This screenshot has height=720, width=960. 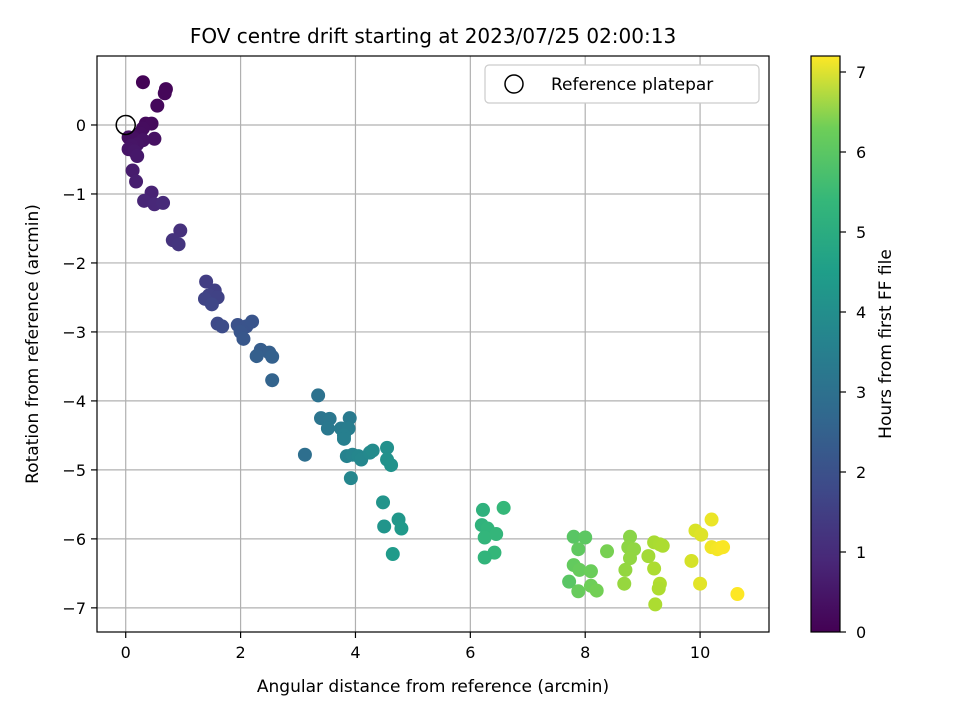 What do you see at coordinates (125, 125) in the screenshot?
I see `reference-platepar-marker` at bounding box center [125, 125].